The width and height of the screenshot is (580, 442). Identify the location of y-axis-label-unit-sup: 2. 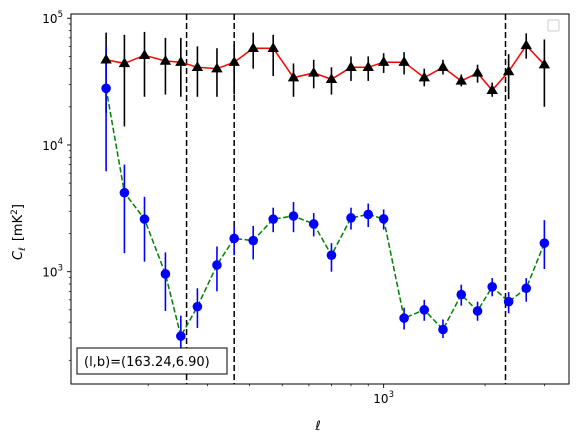
(15, 212).